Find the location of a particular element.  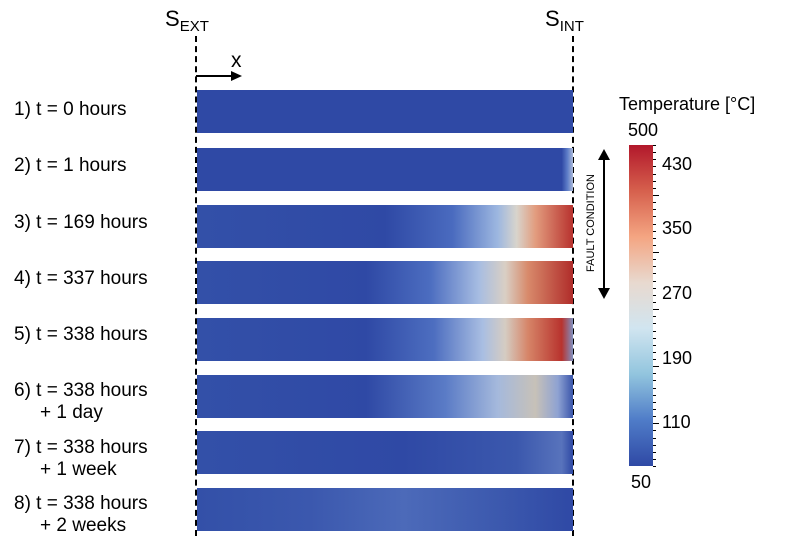

surface-ext-sub: EXT is located at coordinates (194, 26).